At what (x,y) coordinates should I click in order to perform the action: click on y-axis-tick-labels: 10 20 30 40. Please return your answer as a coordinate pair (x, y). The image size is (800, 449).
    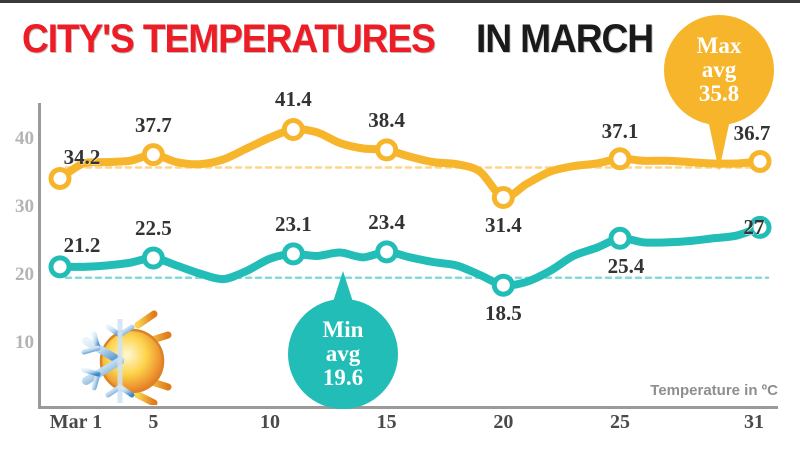
    Looking at the image, I should click on (17, 246).